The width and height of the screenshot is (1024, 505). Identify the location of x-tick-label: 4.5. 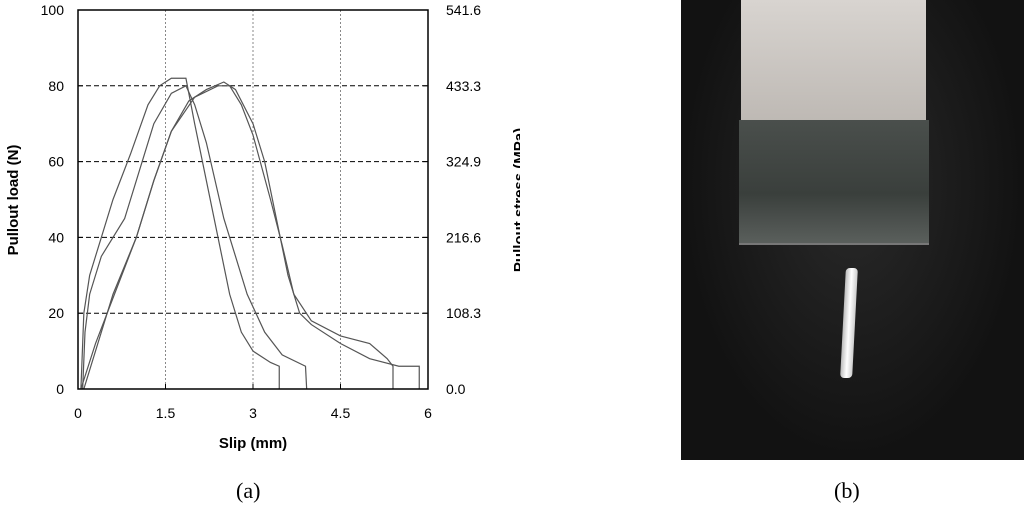
(341, 413).